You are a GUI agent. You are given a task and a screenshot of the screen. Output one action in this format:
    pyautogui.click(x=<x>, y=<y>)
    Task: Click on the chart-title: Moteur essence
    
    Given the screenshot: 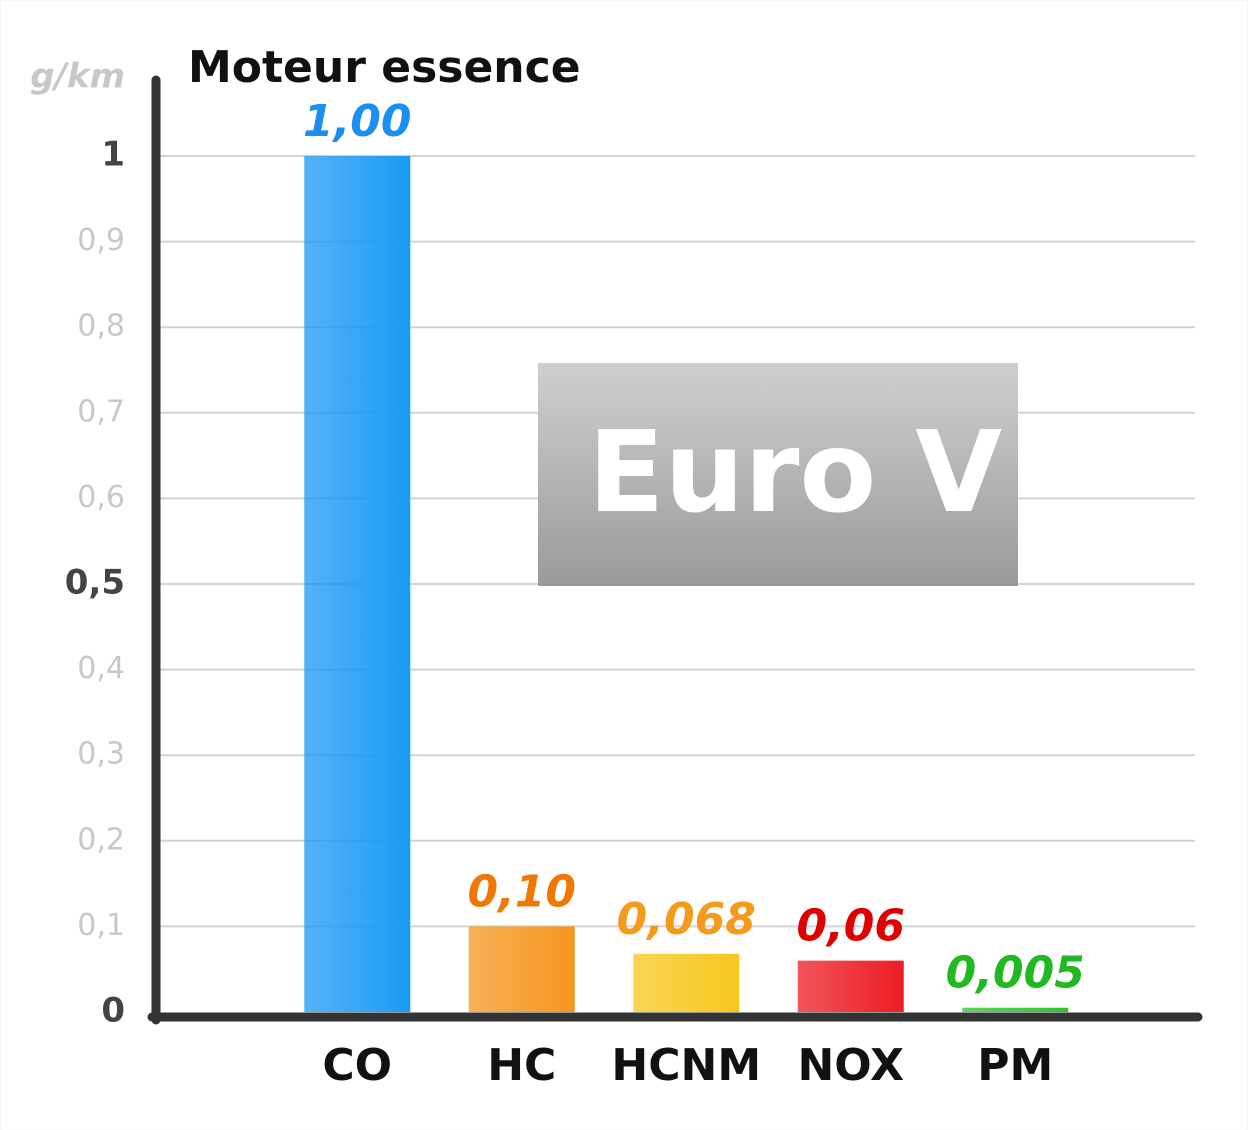 What is the action you would take?
    pyautogui.click(x=384, y=67)
    